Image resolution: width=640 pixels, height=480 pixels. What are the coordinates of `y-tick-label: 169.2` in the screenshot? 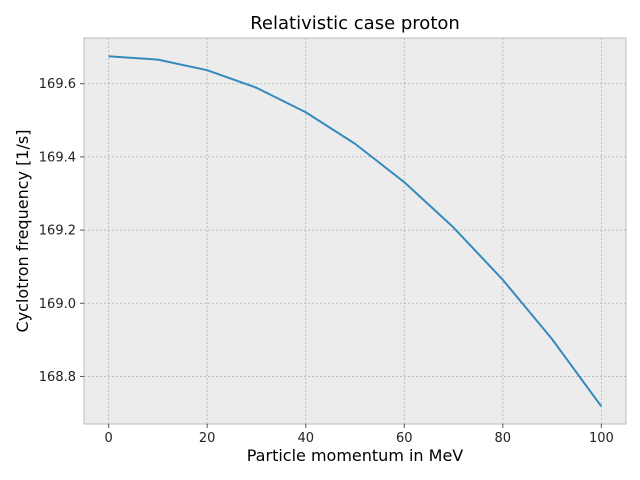 It's located at (57, 231).